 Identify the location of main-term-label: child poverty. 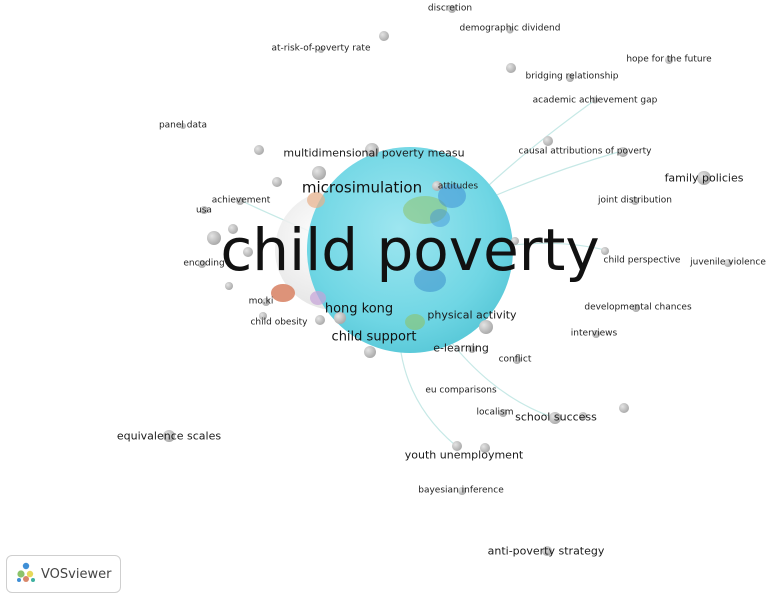
(410, 250).